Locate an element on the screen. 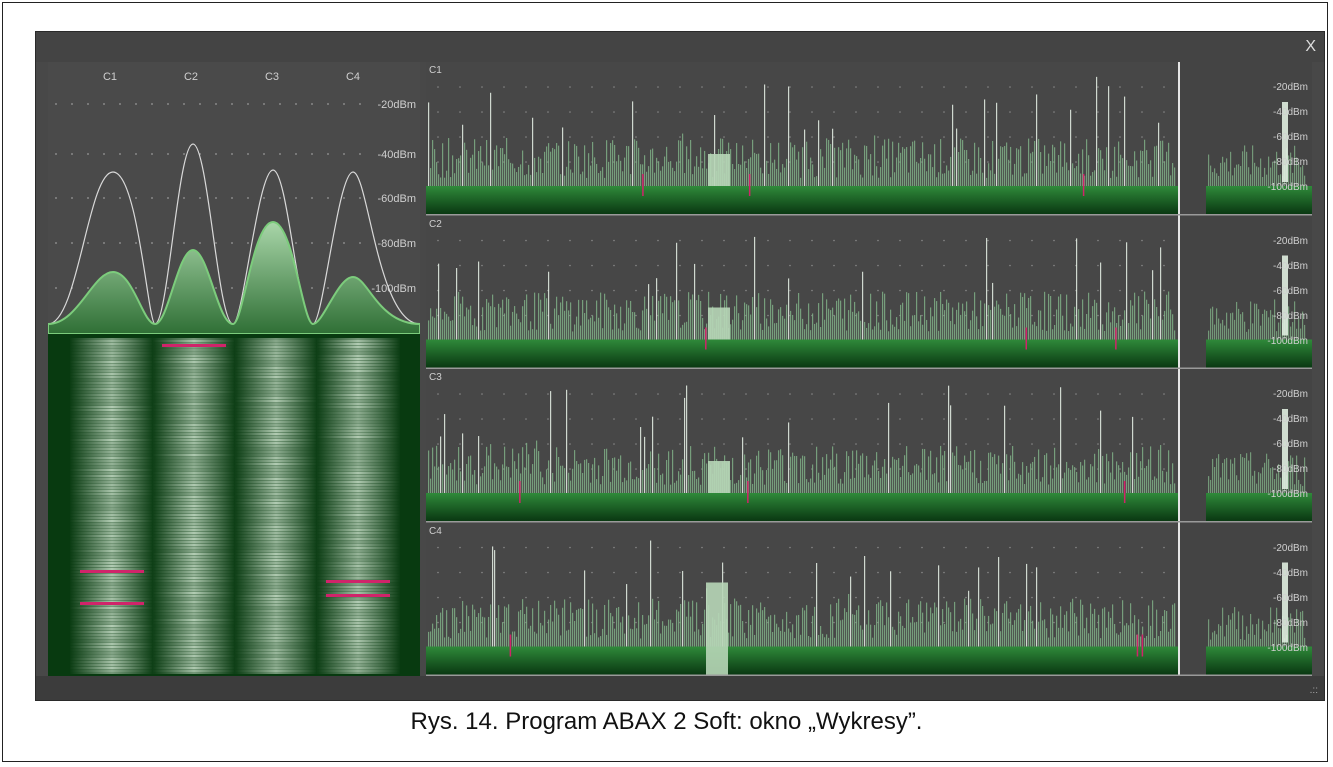 The width and height of the screenshot is (1333, 767). close-button: X is located at coordinates (1310, 46).